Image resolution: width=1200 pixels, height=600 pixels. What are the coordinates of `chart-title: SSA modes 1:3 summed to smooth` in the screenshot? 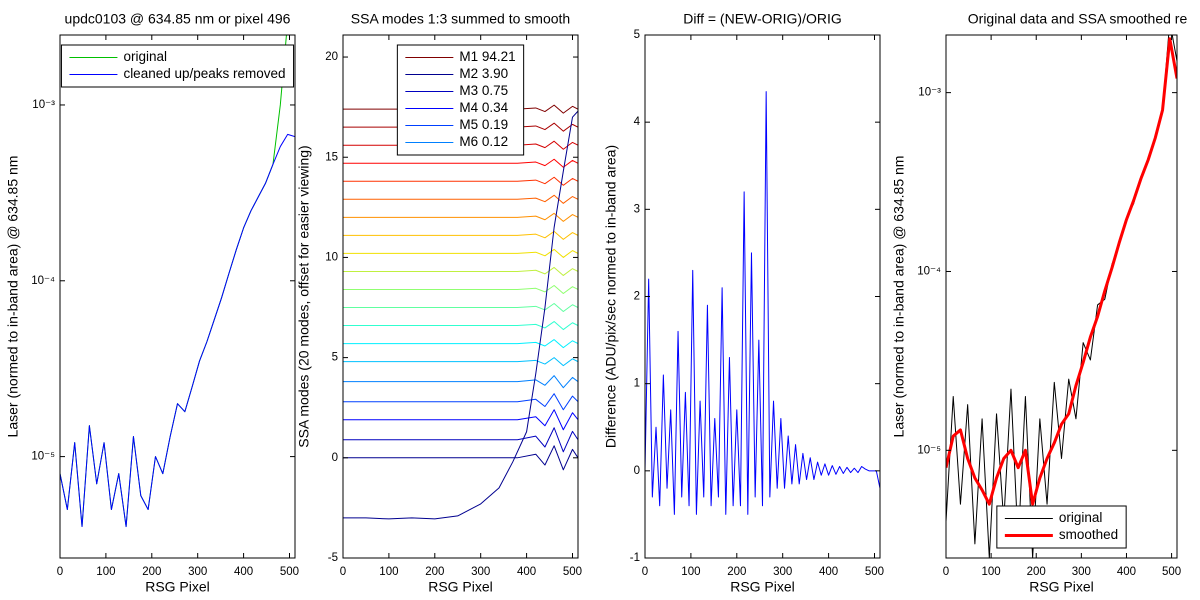 It's located at (460, 19).